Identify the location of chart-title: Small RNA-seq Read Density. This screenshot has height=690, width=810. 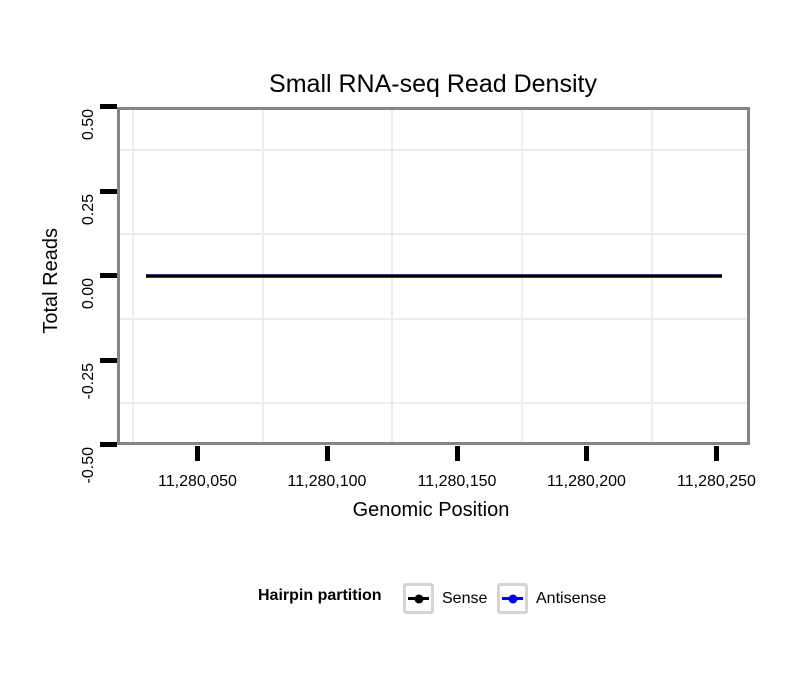
(433, 84).